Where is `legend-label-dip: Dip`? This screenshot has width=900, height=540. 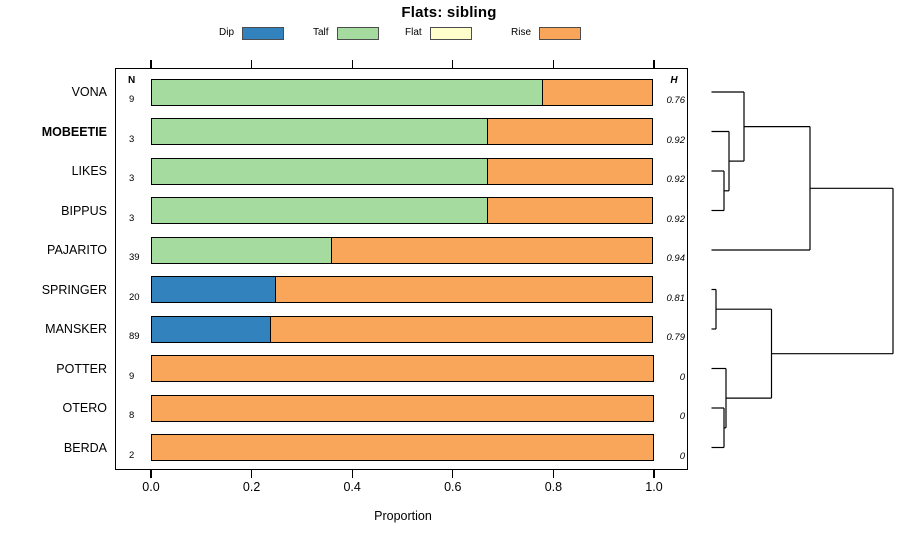
legend-label-dip: Dip is located at coordinates (227, 32).